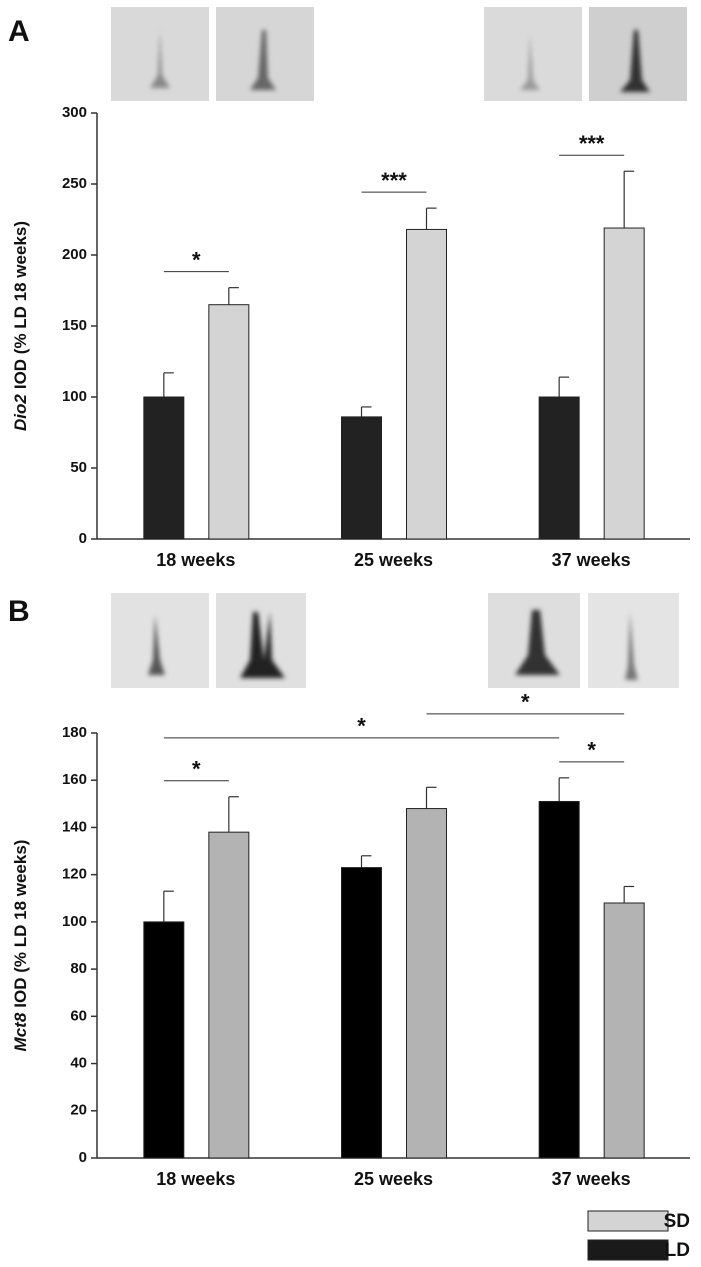 This screenshot has height=1267, width=701. I want to click on y-axis-title-italic: Mct8, so click(20, 1031).